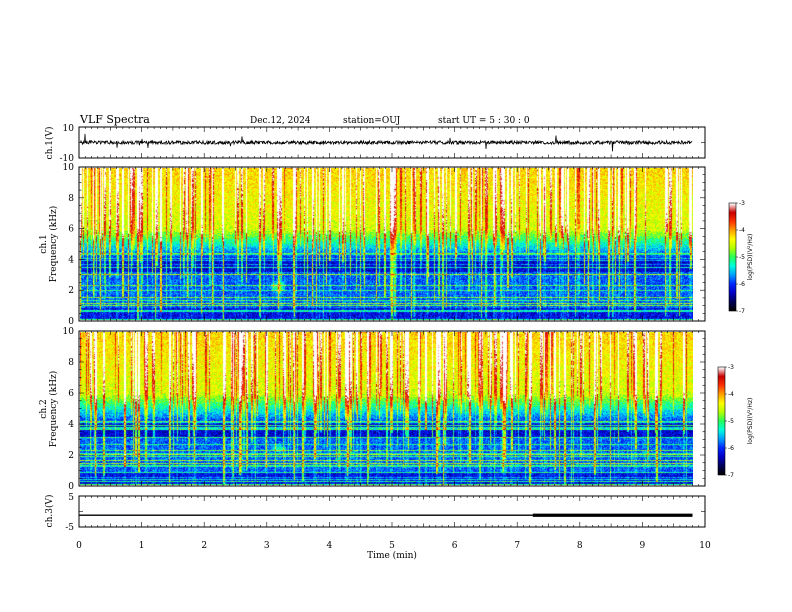  What do you see at coordinates (386, 142) in the screenshot?
I see `ch1-waveform-trace` at bounding box center [386, 142].